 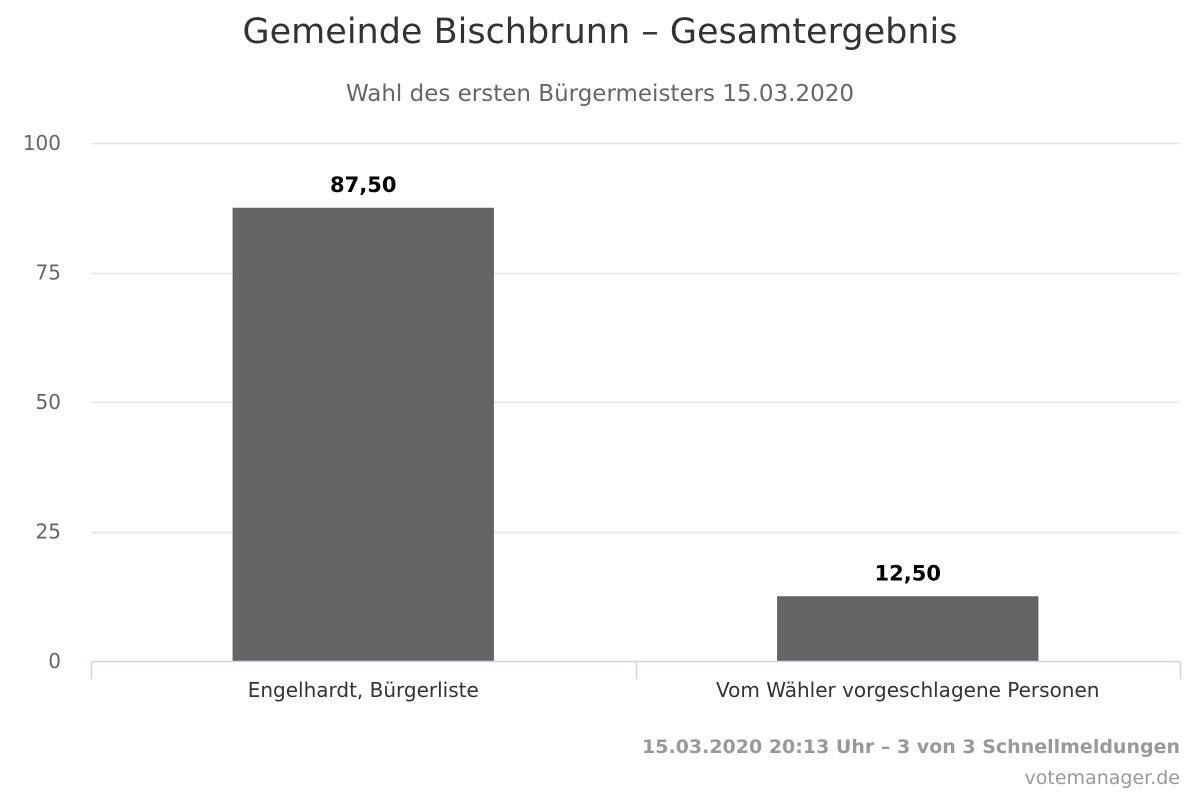 I want to click on chart-title: Gemeinde Bischbrunn – Gesamtergebnis, so click(x=600, y=32).